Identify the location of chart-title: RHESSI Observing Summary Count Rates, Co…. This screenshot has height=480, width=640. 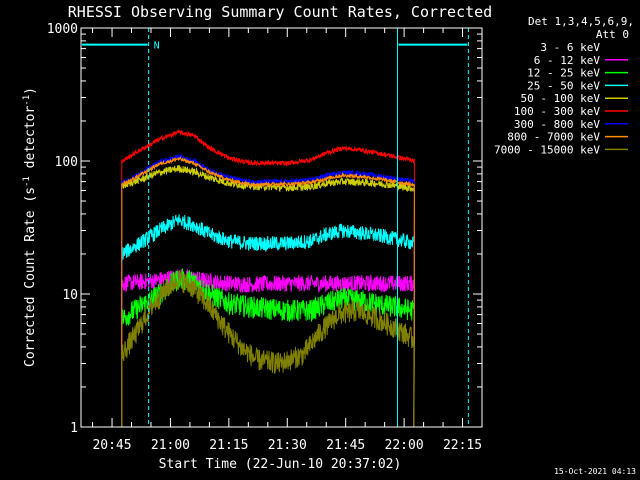
(280, 12).